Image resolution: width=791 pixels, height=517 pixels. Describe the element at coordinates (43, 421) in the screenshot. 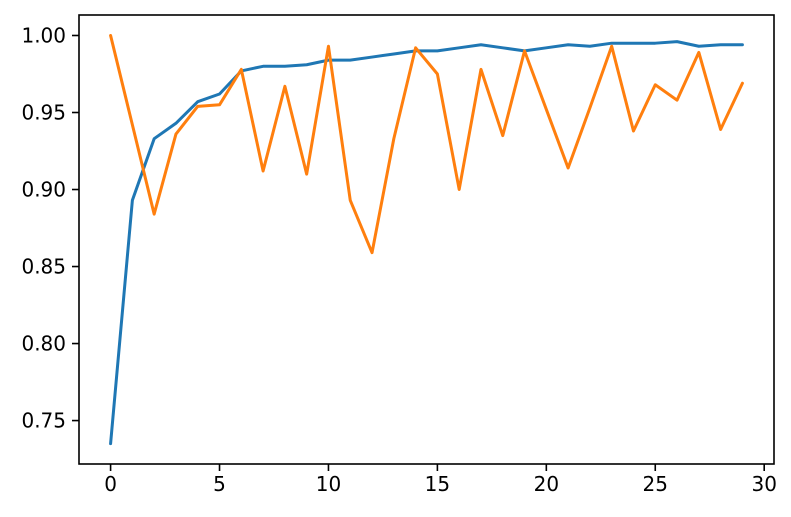

I see `y-axis-tick-label: 0.75` at that location.